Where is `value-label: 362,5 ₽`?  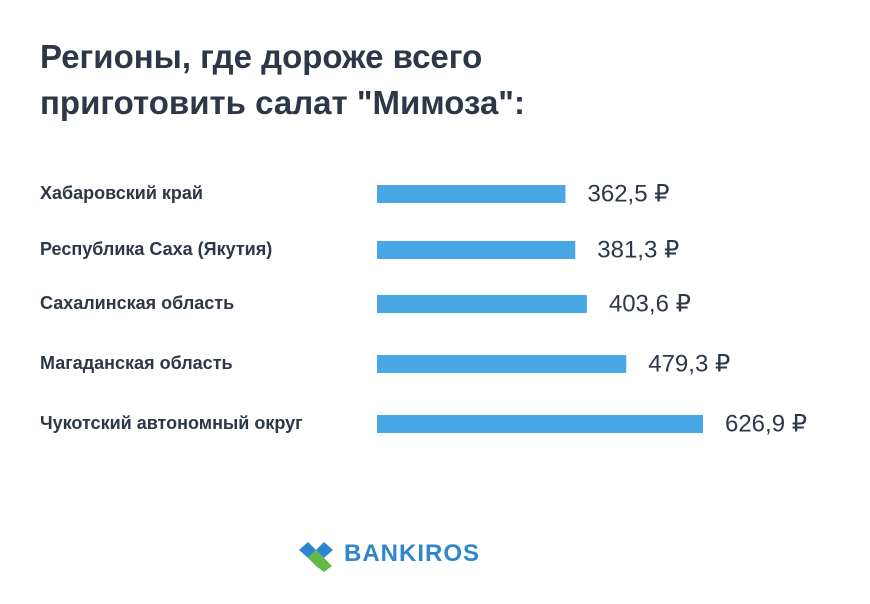 value-label: 362,5 ₽ is located at coordinates (629, 193).